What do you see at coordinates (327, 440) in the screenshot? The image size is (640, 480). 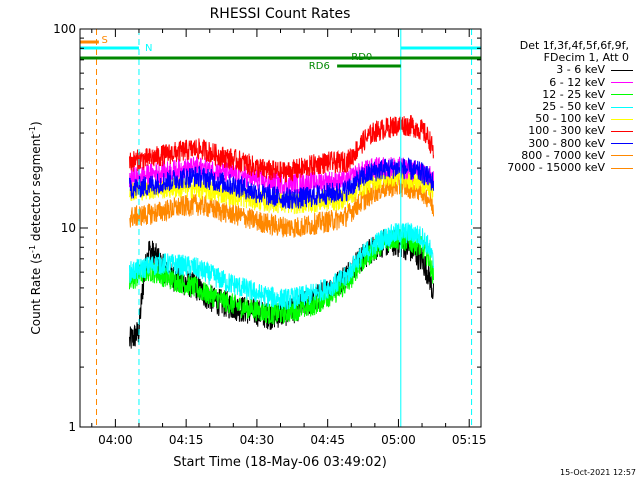 I see `x-tick-label: 04:45` at bounding box center [327, 440].